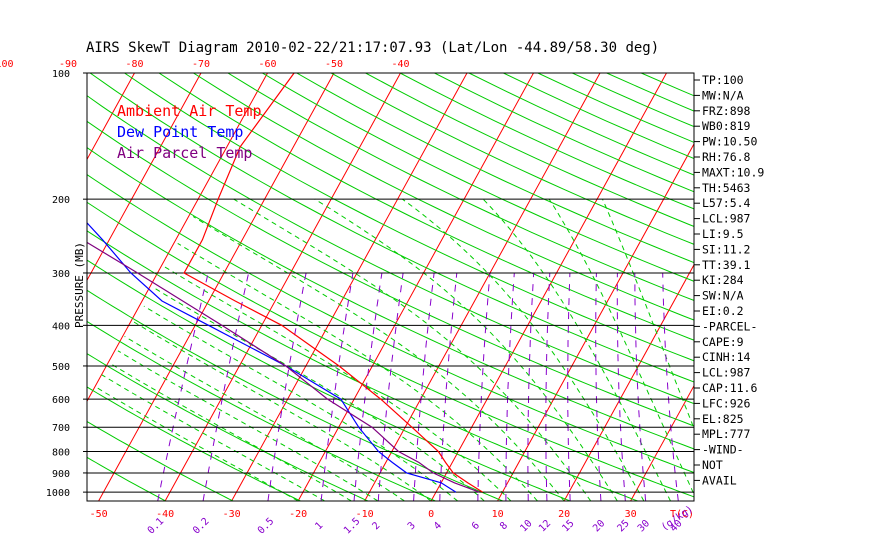 This screenshot has height=560, width=870. Describe the element at coordinates (134, 64) in the screenshot. I see `top-temp-tick-label: -80` at that location.